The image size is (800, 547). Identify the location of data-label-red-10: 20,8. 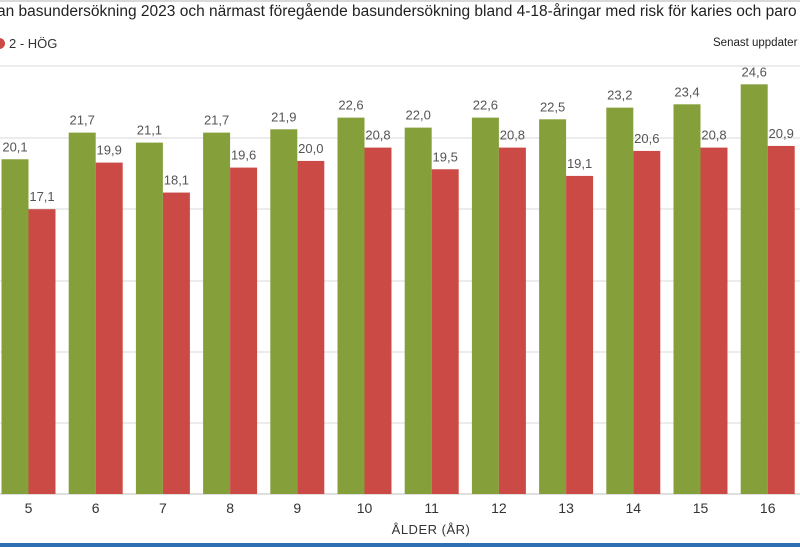
(377, 135).